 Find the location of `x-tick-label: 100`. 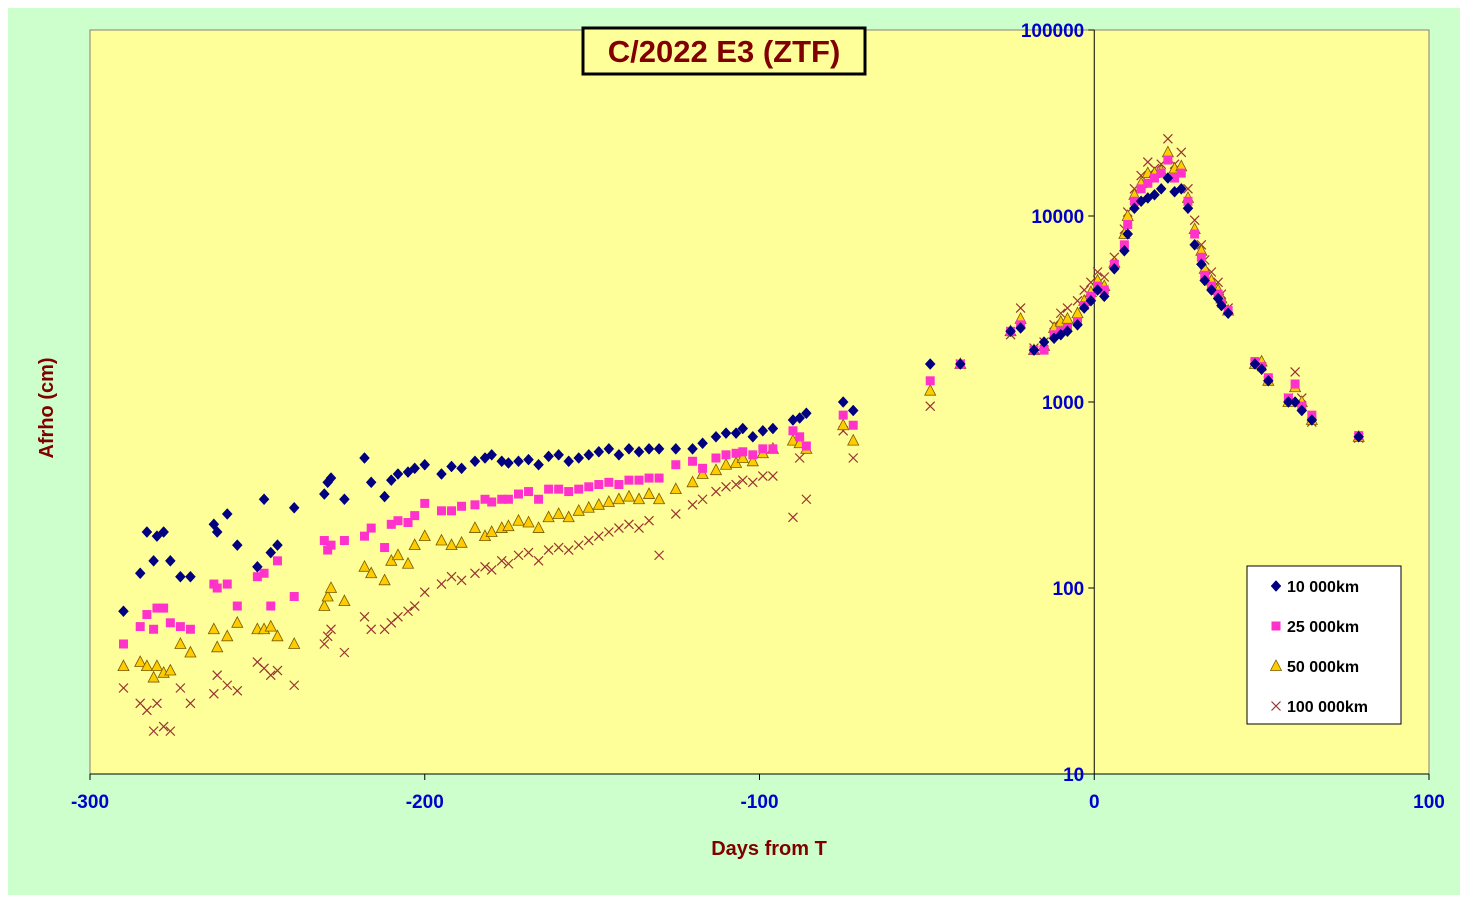

x-tick-label: 100 is located at coordinates (1429, 802).